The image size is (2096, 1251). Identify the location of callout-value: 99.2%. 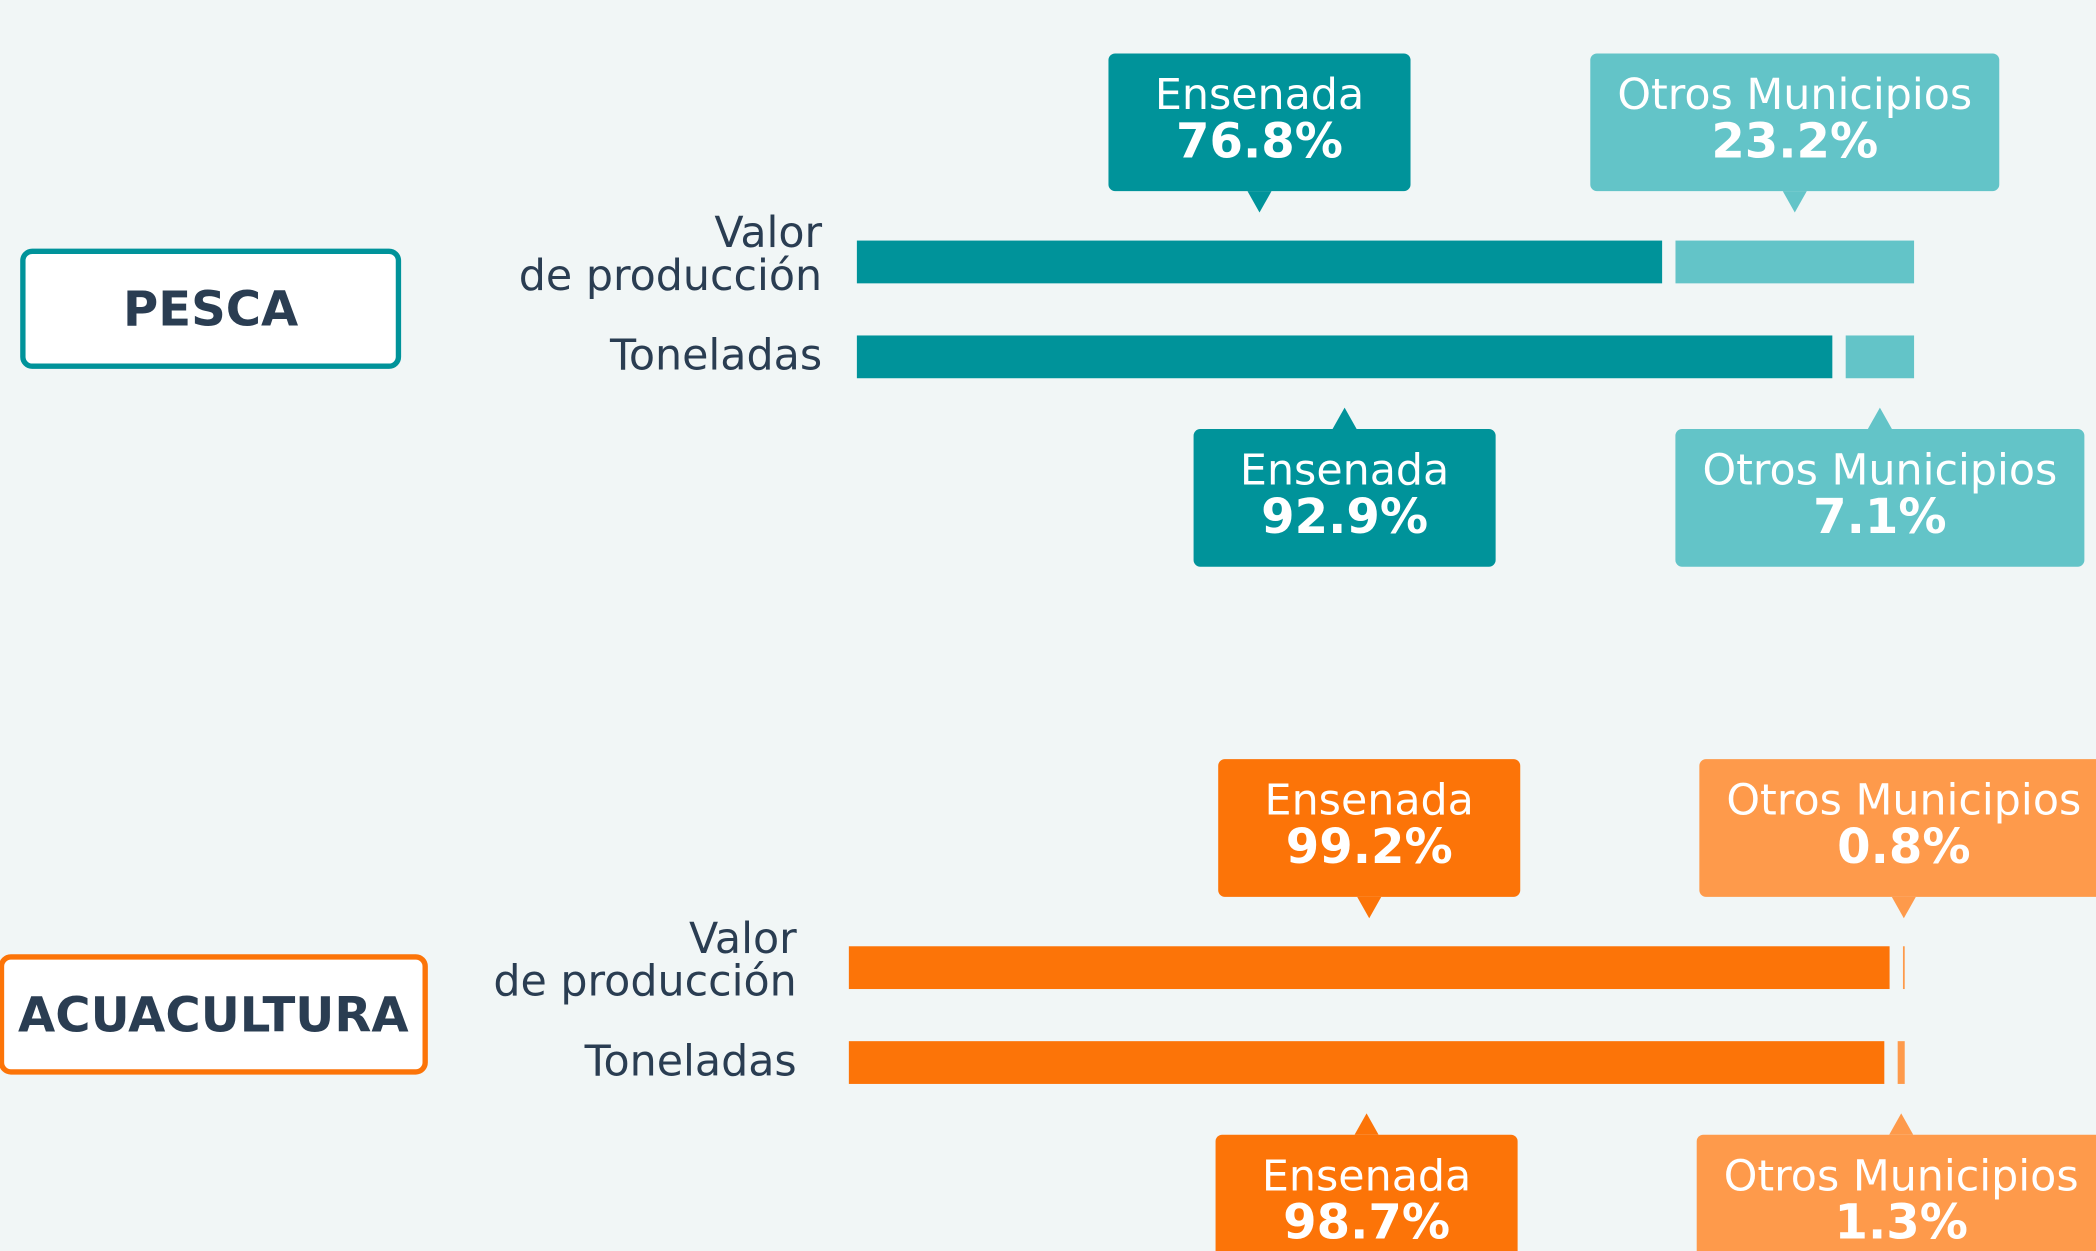
(1369, 847).